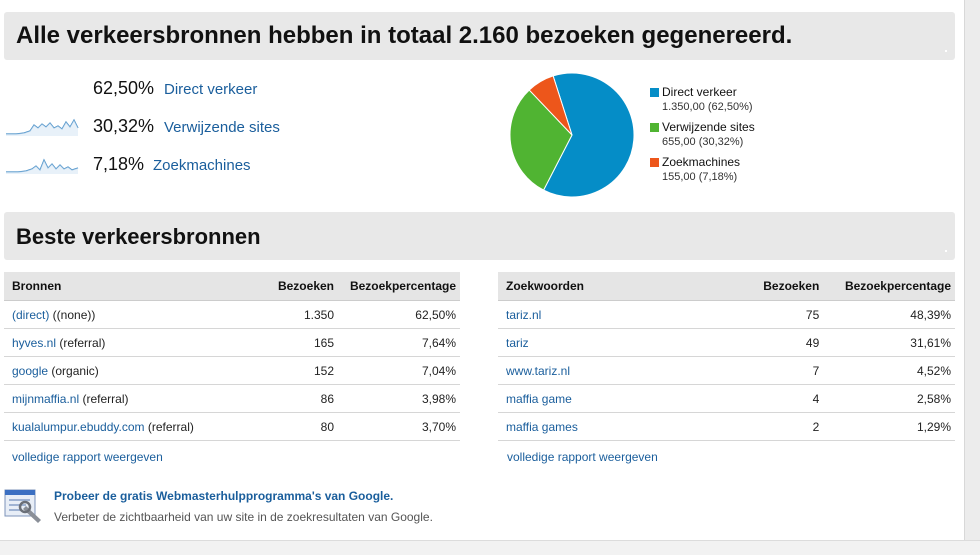 This screenshot has height=555, width=980. Describe the element at coordinates (46, 398) in the screenshot. I see `source-link: mijnmaffia.nl` at that location.